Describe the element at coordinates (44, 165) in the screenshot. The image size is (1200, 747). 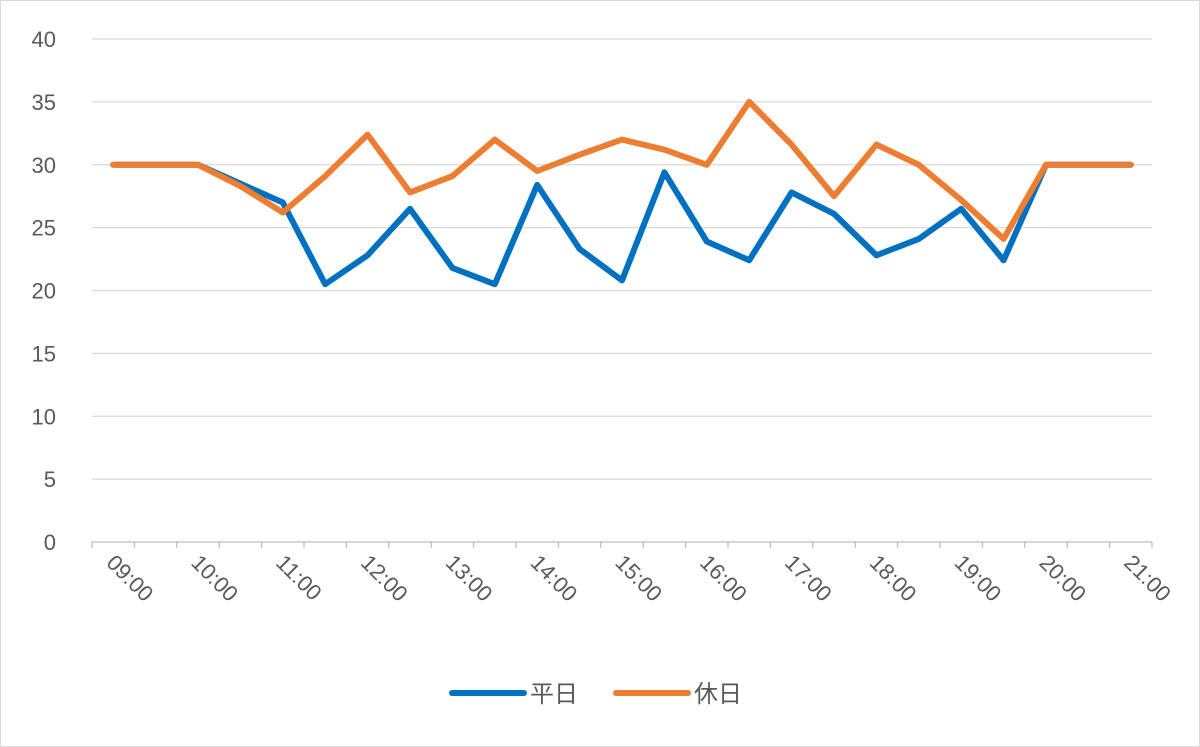
I see `y-tick-label: 30` at that location.